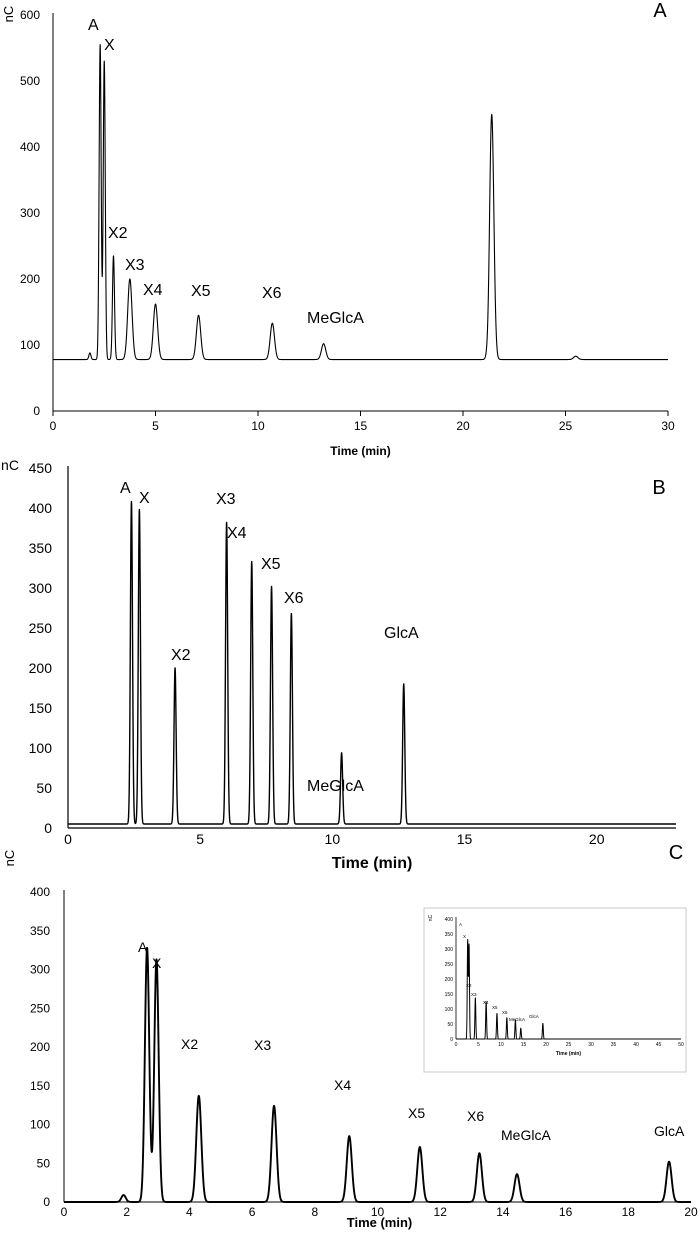  Describe the element at coordinates (449, 1010) in the screenshot. I see `y-tick-label-inset: 100` at that location.